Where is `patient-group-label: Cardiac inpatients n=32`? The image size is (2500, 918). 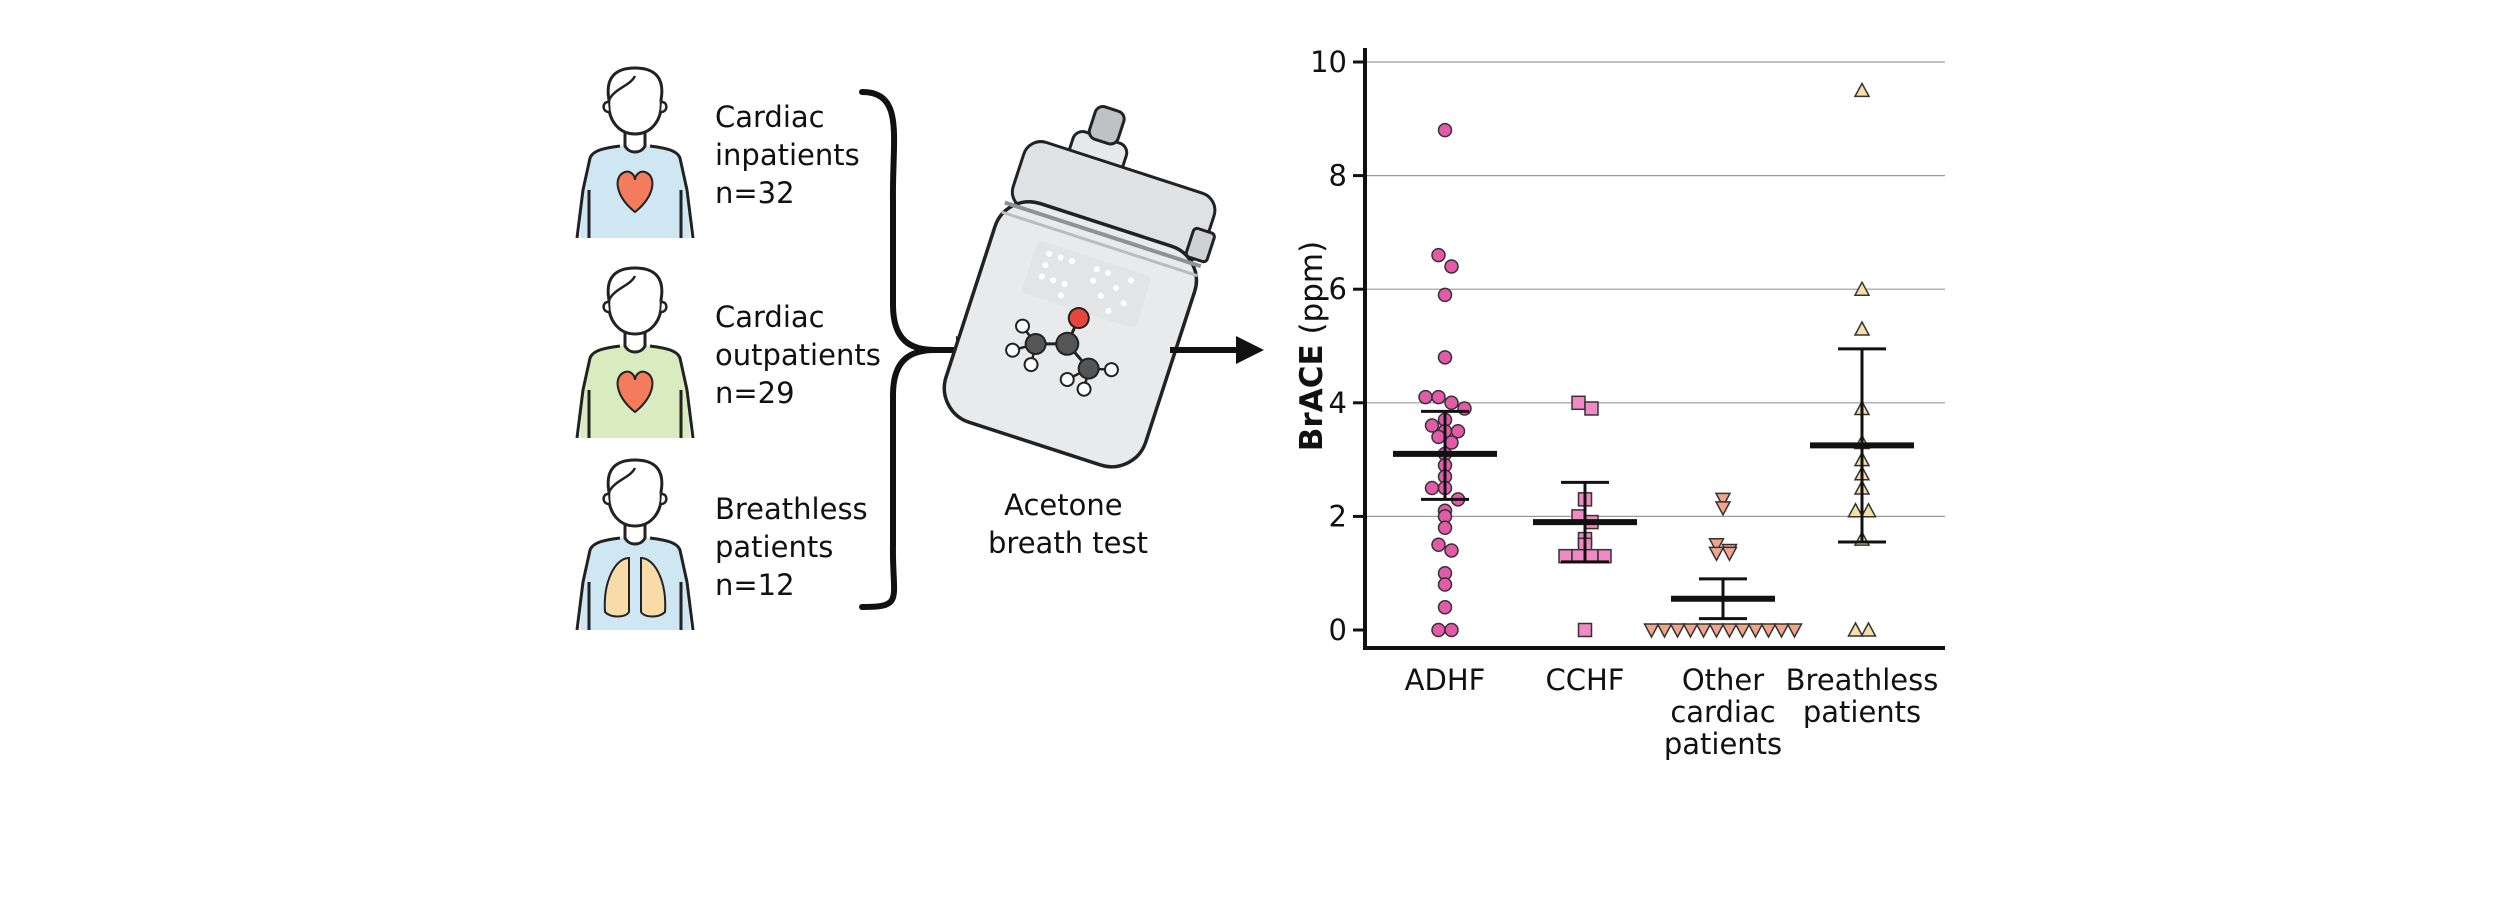
patient-group-label: Cardiac inpatients n=32 is located at coordinates (787, 155).